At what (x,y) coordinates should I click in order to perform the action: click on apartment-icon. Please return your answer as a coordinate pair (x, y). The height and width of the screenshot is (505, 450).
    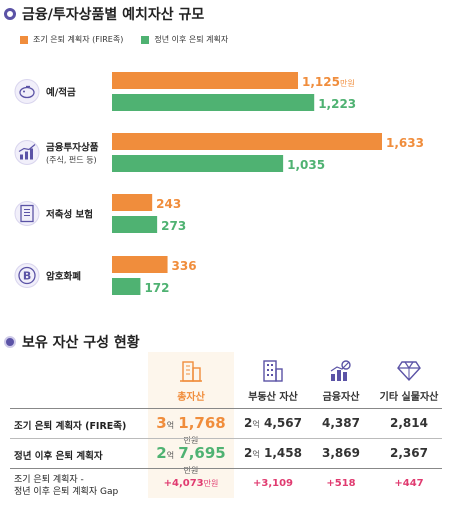
    Looking at the image, I should click on (273, 371).